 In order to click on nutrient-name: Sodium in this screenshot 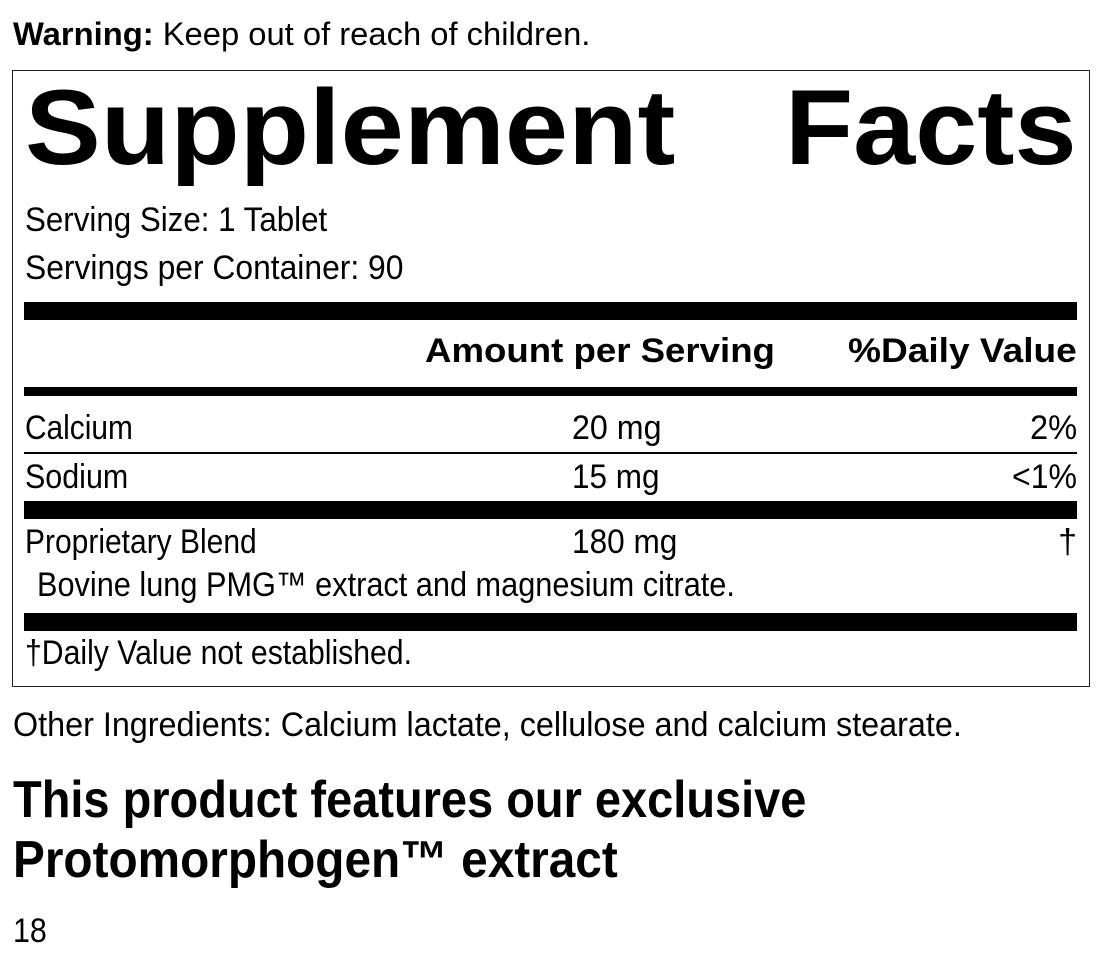, I will do `click(77, 477)`.